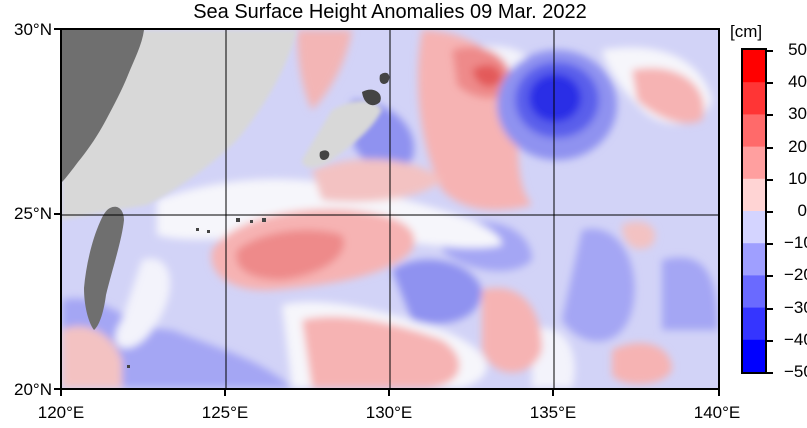 The image size is (807, 428). What do you see at coordinates (797, 82) in the screenshot?
I see `colorbar-tick-label: 40` at bounding box center [797, 82].